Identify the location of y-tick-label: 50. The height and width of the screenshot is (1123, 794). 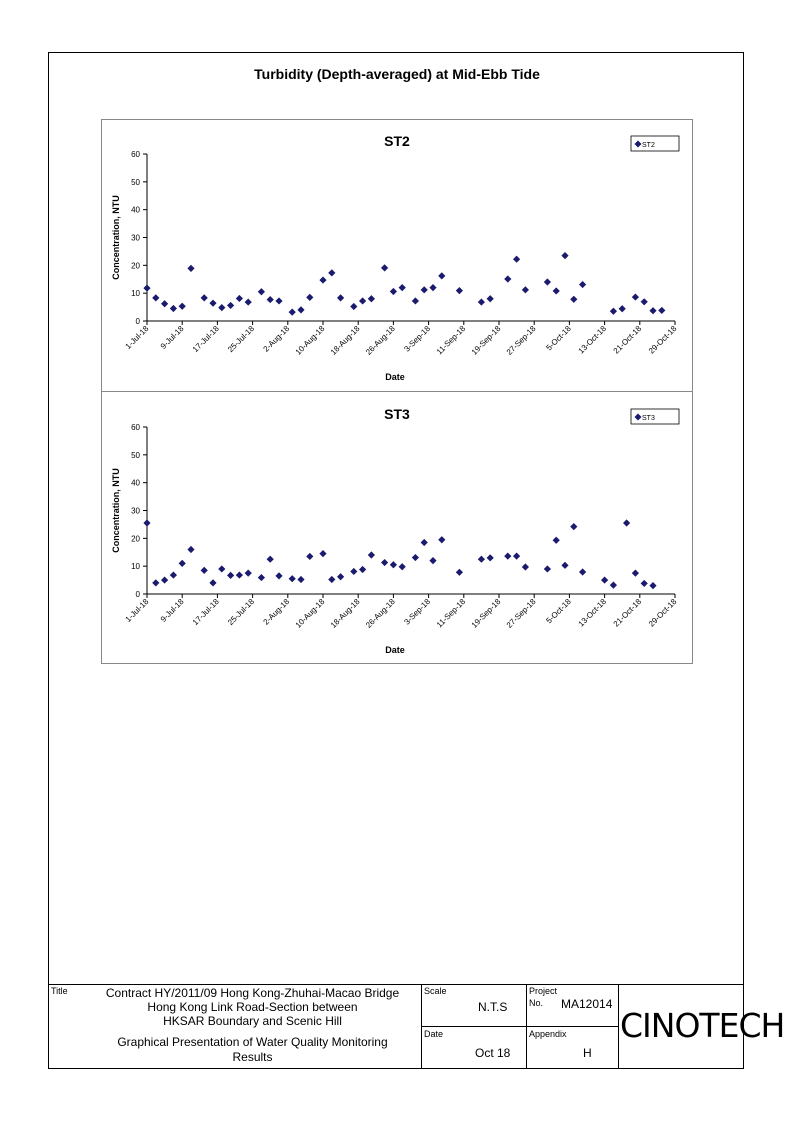
(135, 182).